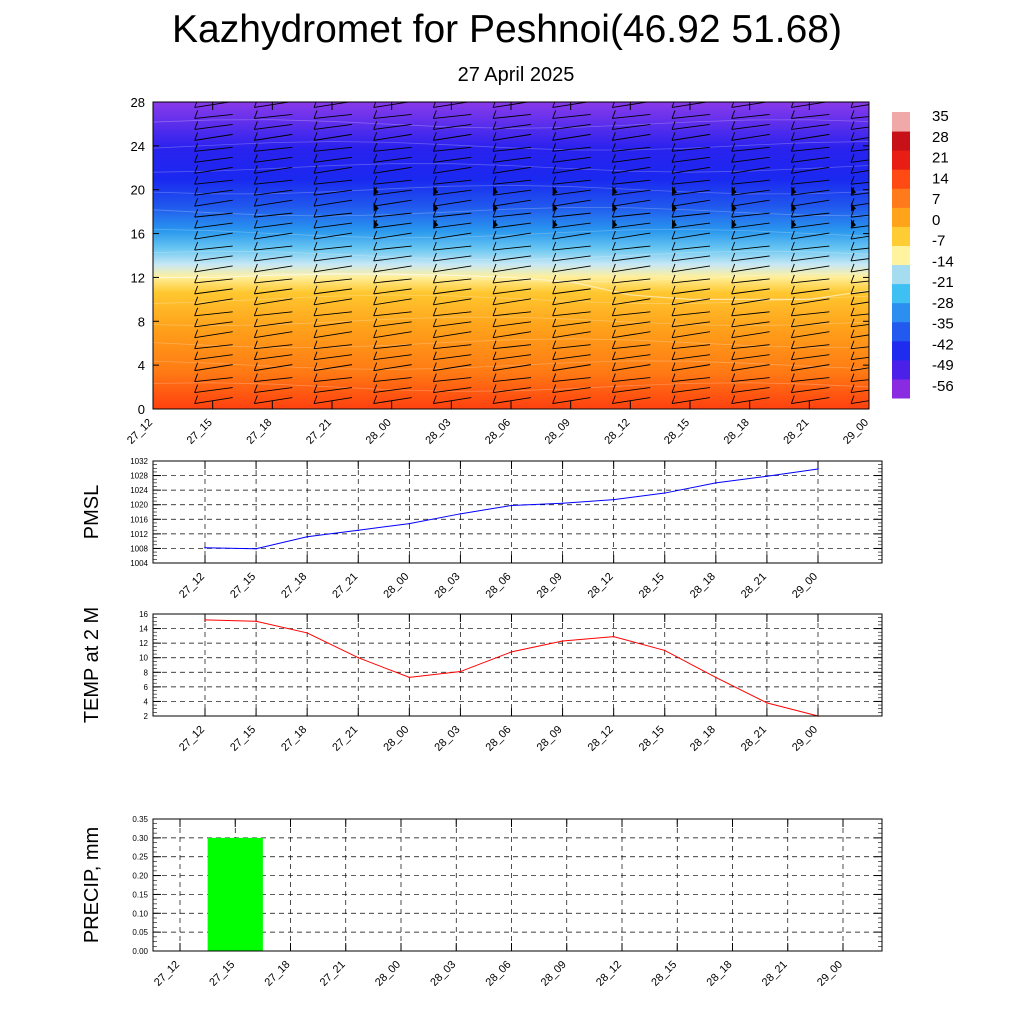 This screenshot has height=1024, width=1024. What do you see at coordinates (516, 75) in the screenshot?
I see `page-subtitle: 27 April 2025` at bounding box center [516, 75].